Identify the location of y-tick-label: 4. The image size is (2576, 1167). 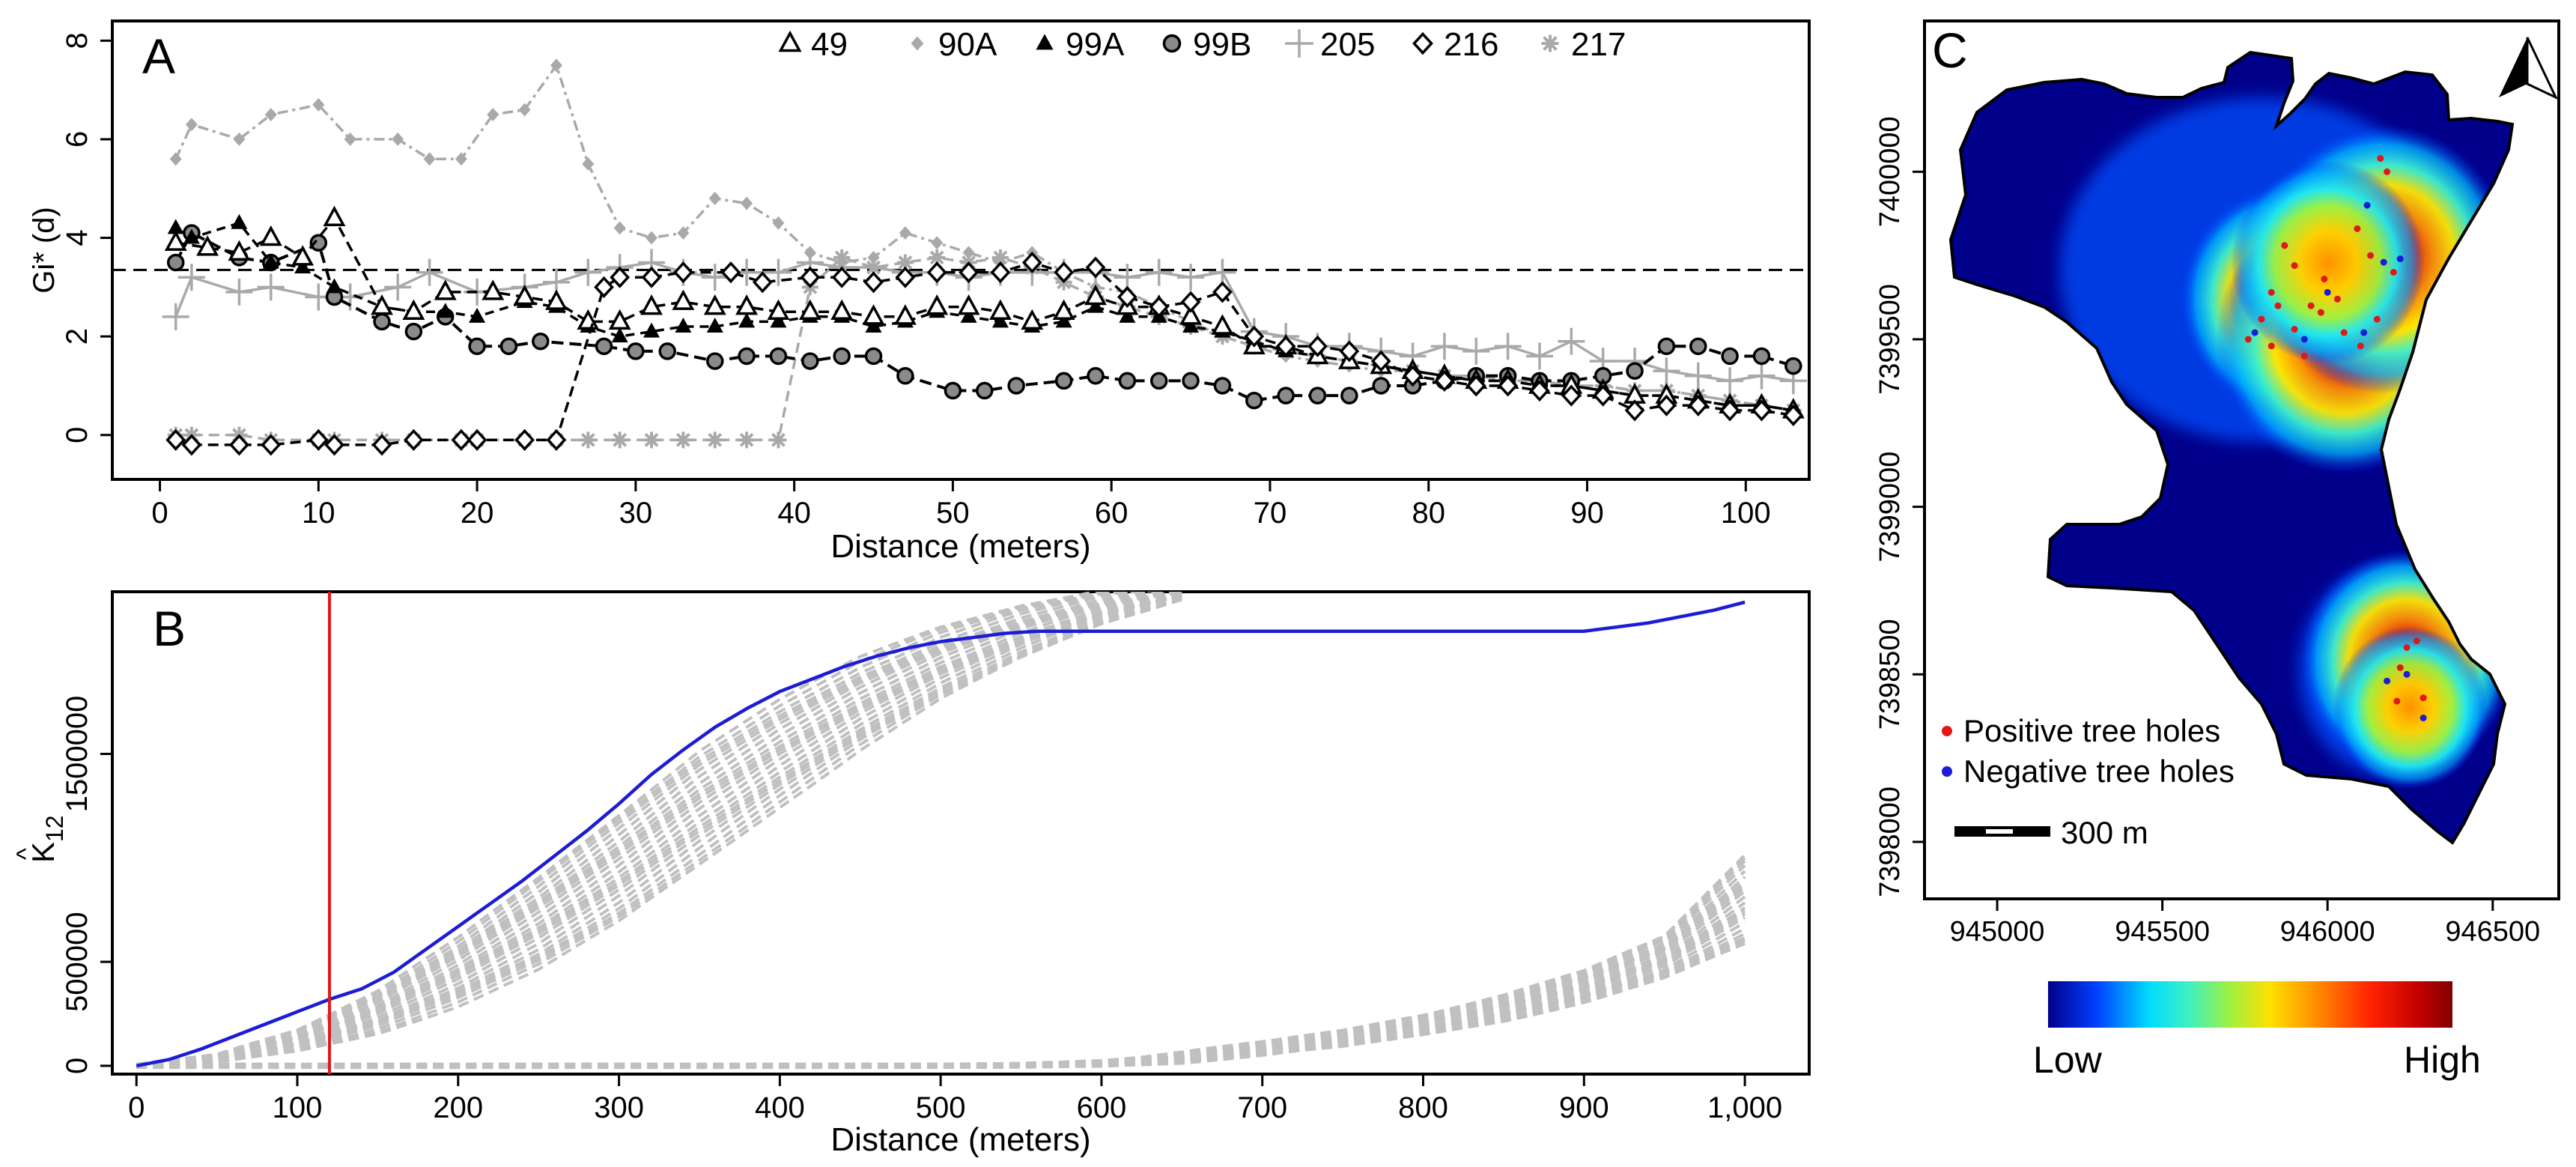
(77, 237).